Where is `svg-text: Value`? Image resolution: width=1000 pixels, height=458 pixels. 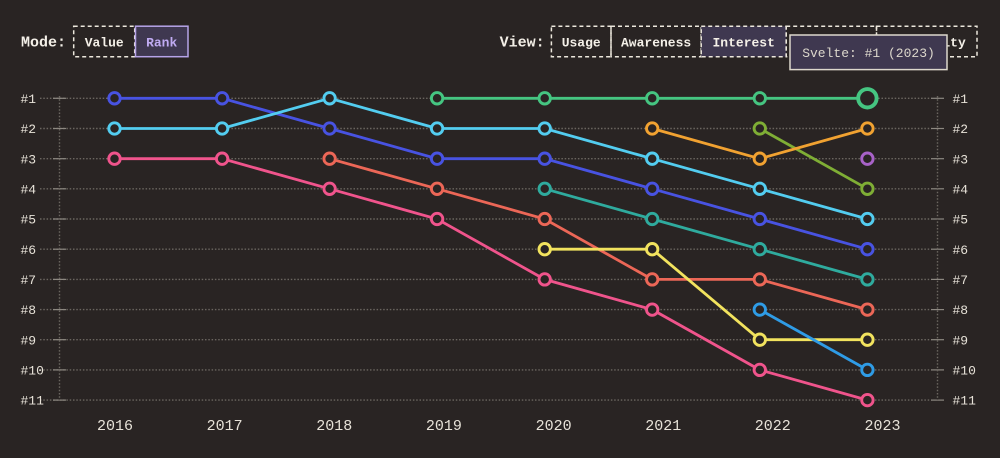
svg-text: Value is located at coordinates (104, 42).